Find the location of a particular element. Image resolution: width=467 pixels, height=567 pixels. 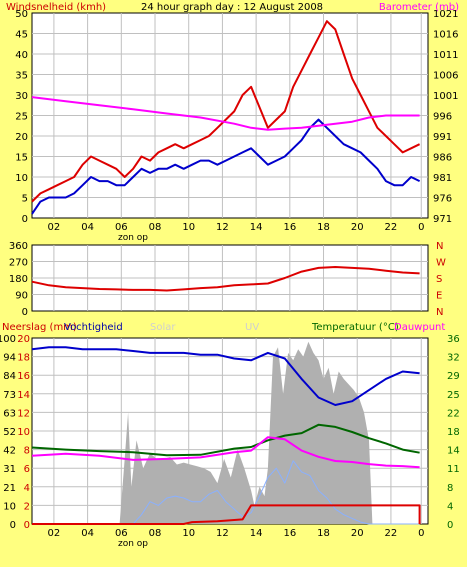

humidity-axis-label: Vochtigheid is located at coordinates (93, 327).